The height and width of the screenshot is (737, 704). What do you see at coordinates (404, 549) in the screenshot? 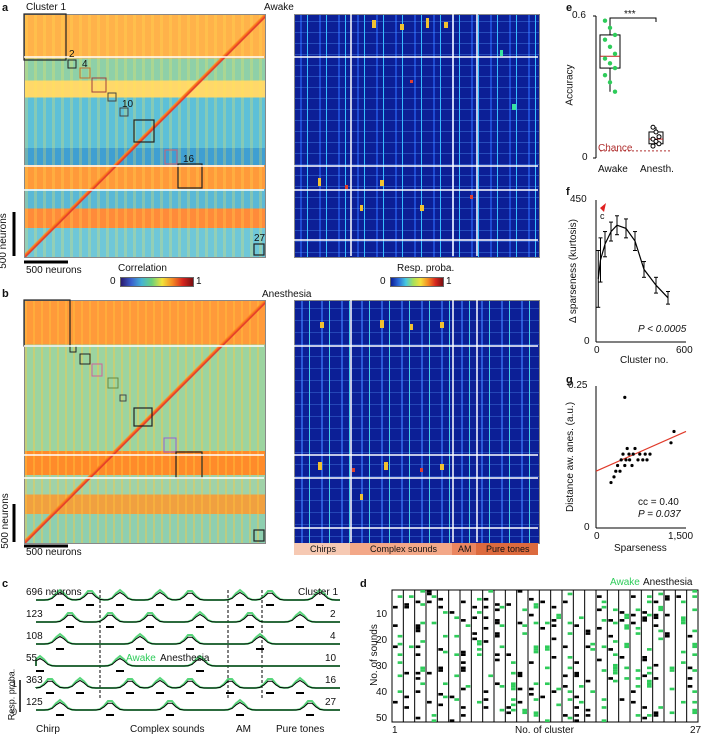
I see `category-complex-label: Complex sounds` at bounding box center [404, 549].